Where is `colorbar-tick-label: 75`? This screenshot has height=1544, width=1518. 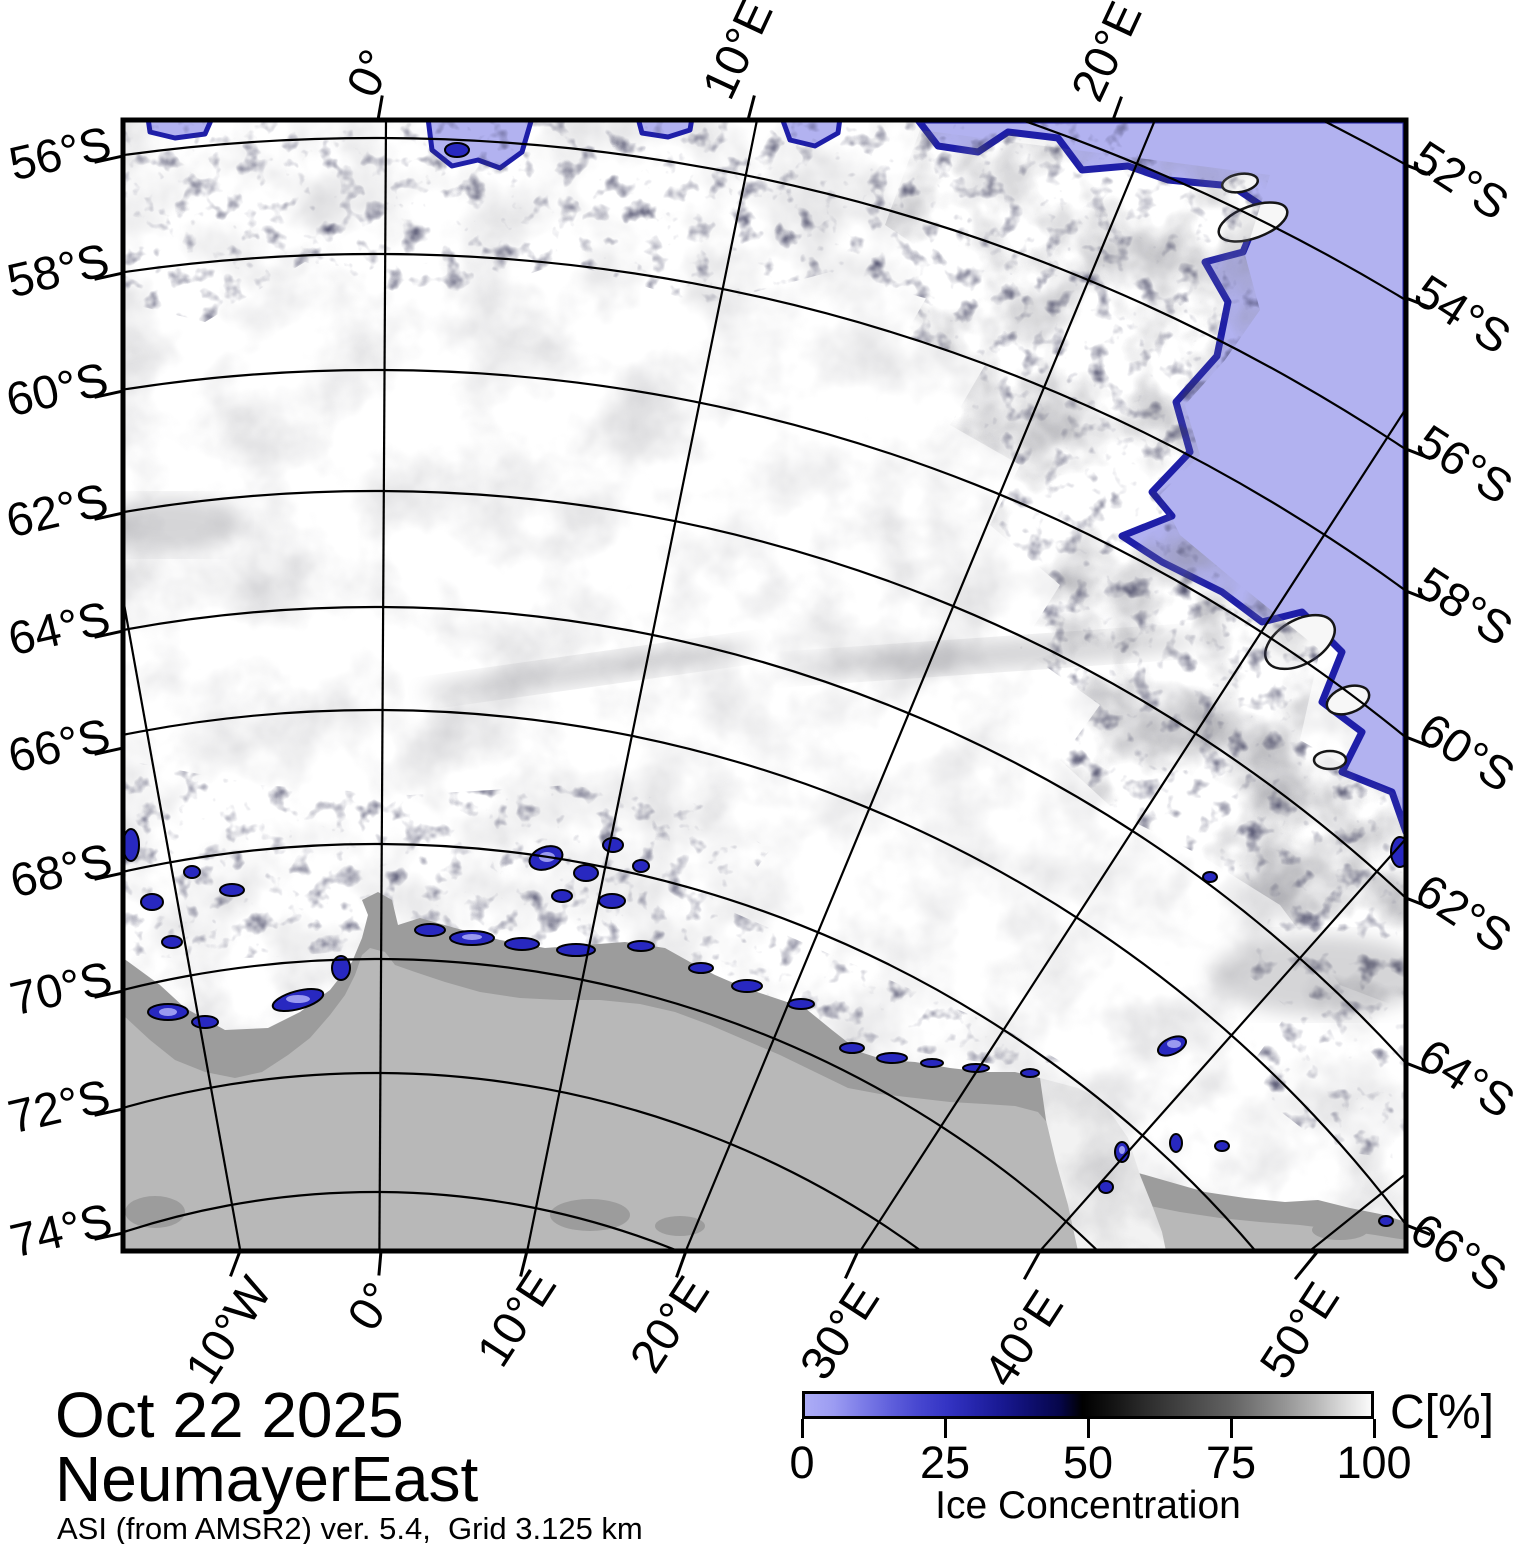 colorbar-tick-label: 75 is located at coordinates (1231, 1462).